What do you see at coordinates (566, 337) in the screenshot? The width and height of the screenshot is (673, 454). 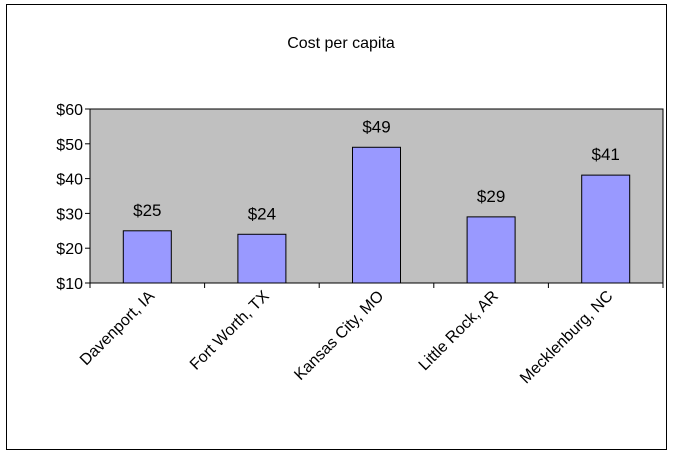 I see `x-category-label: Mecklenburg, NC` at bounding box center [566, 337].